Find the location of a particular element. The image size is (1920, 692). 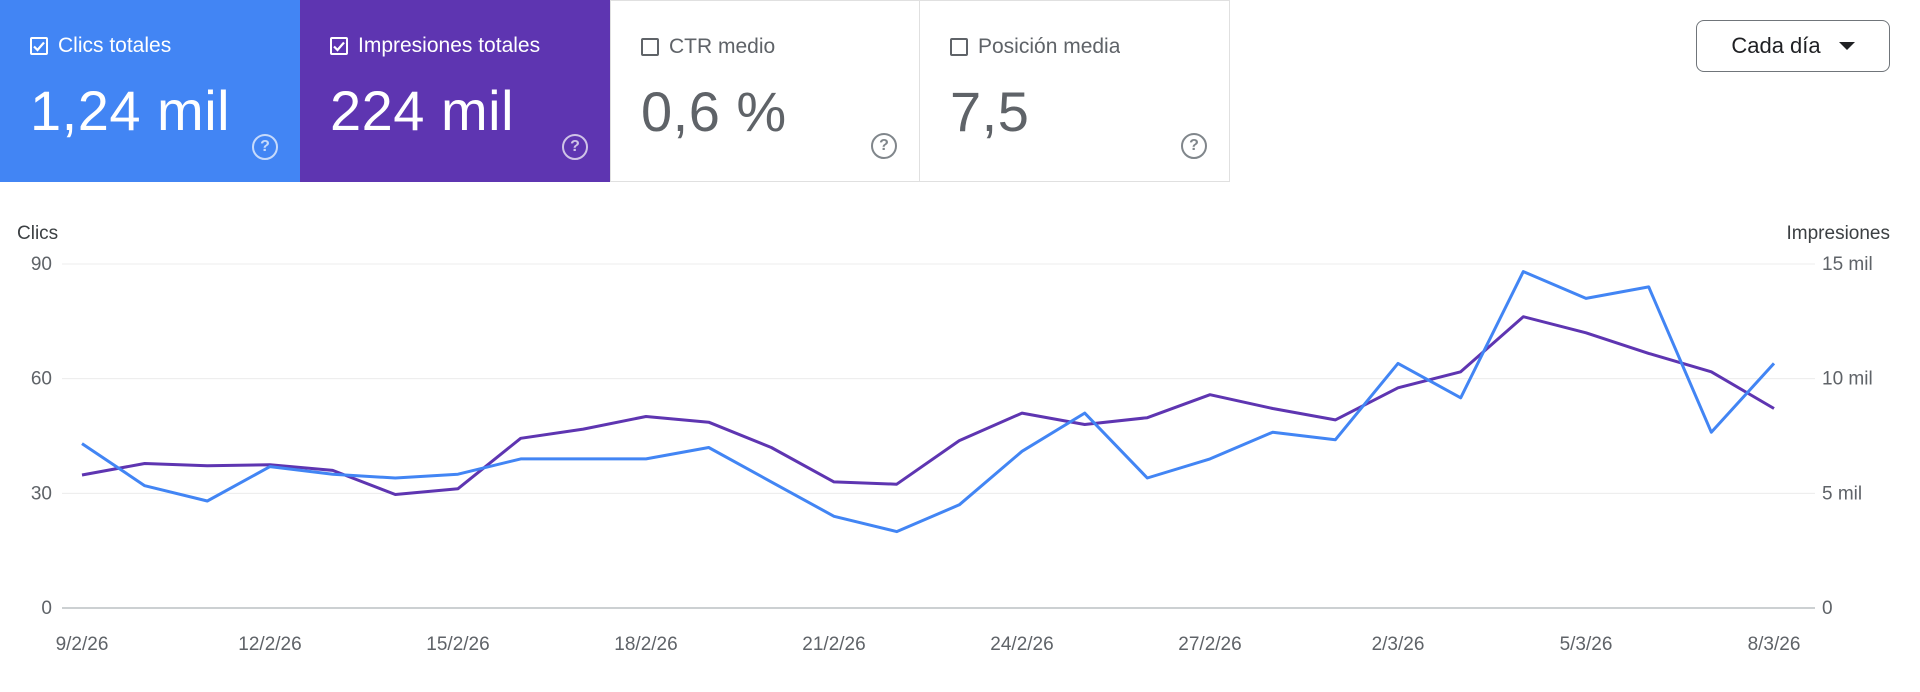

x-tick-label: 21/2/26 is located at coordinates (833, 644).